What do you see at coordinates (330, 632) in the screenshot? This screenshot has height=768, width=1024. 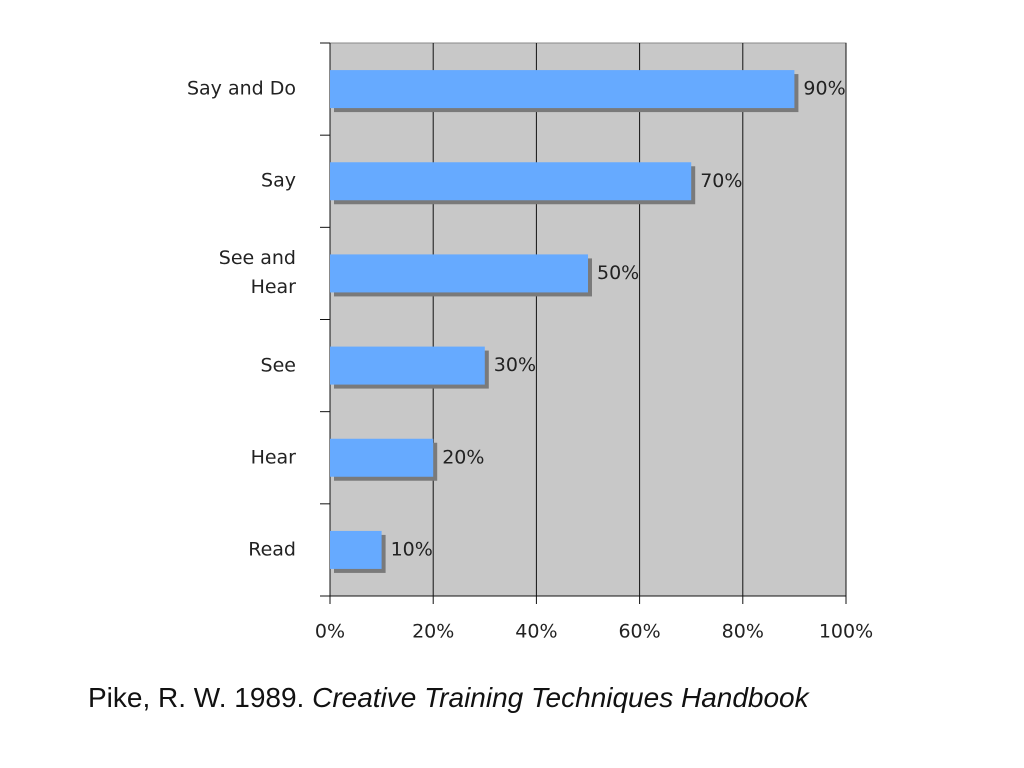 I see `x-tick-label: 0%` at bounding box center [330, 632].